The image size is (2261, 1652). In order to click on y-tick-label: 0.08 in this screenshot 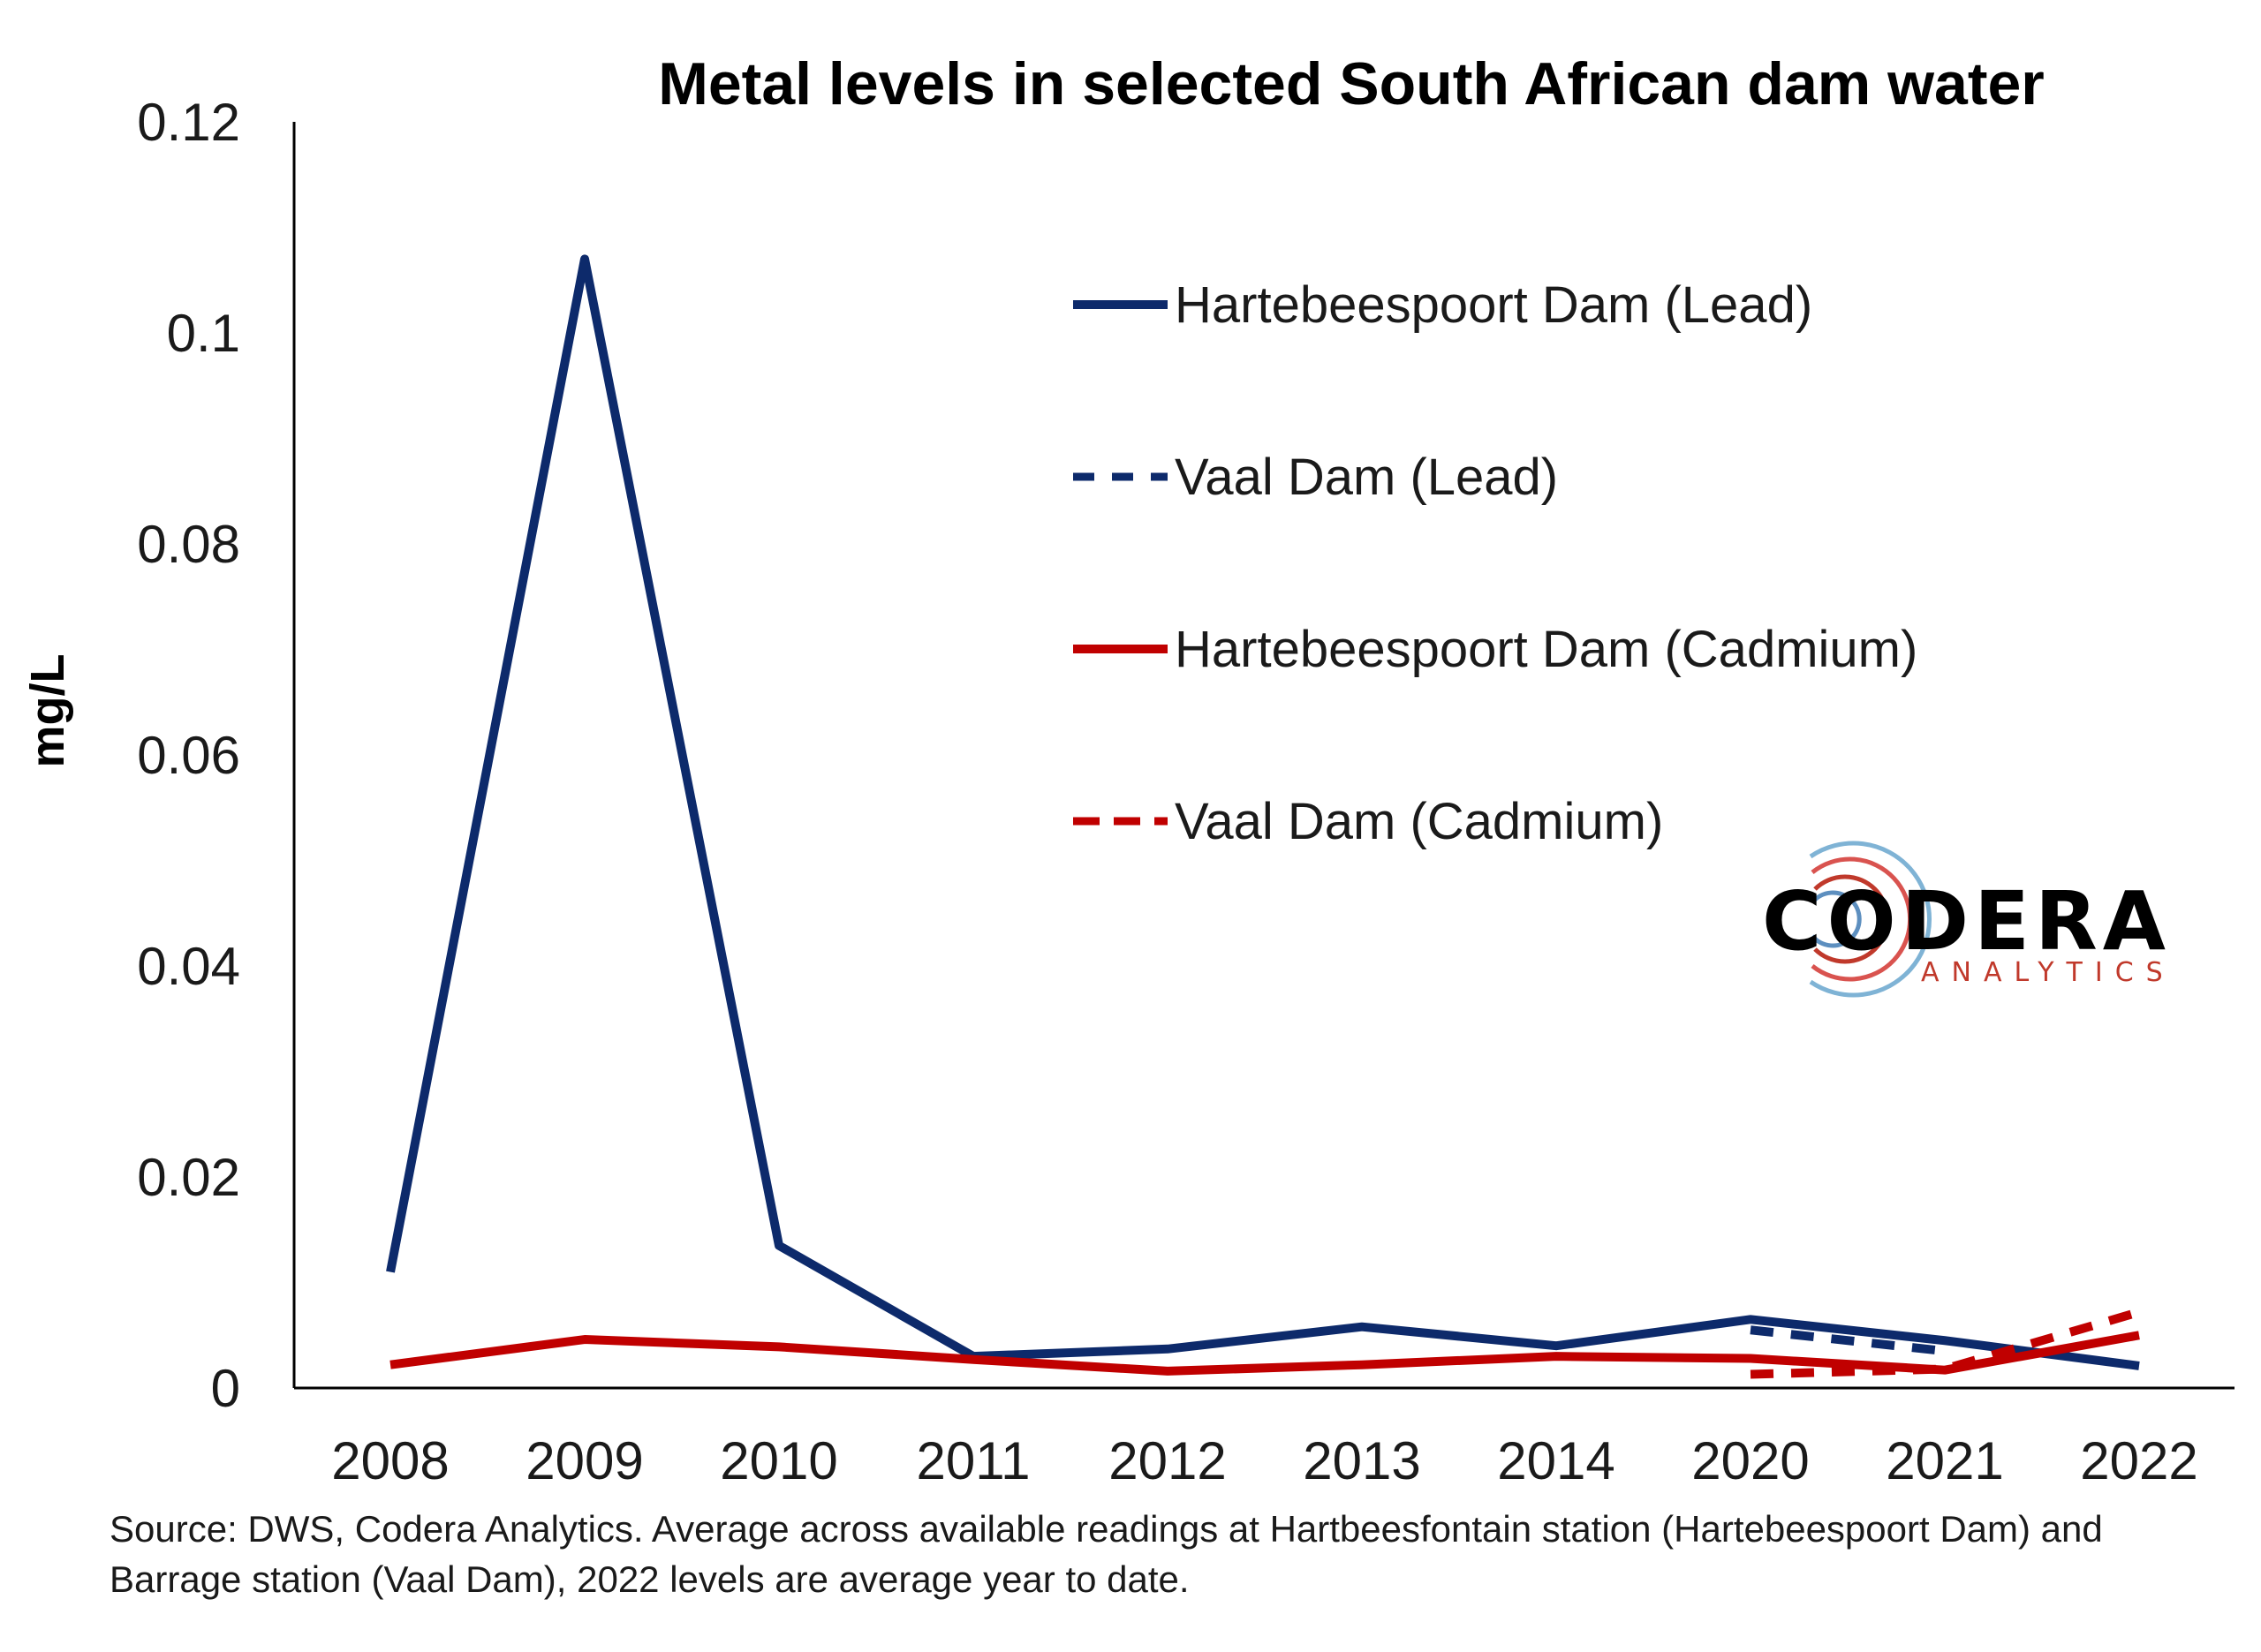, I will do `click(189, 544)`.